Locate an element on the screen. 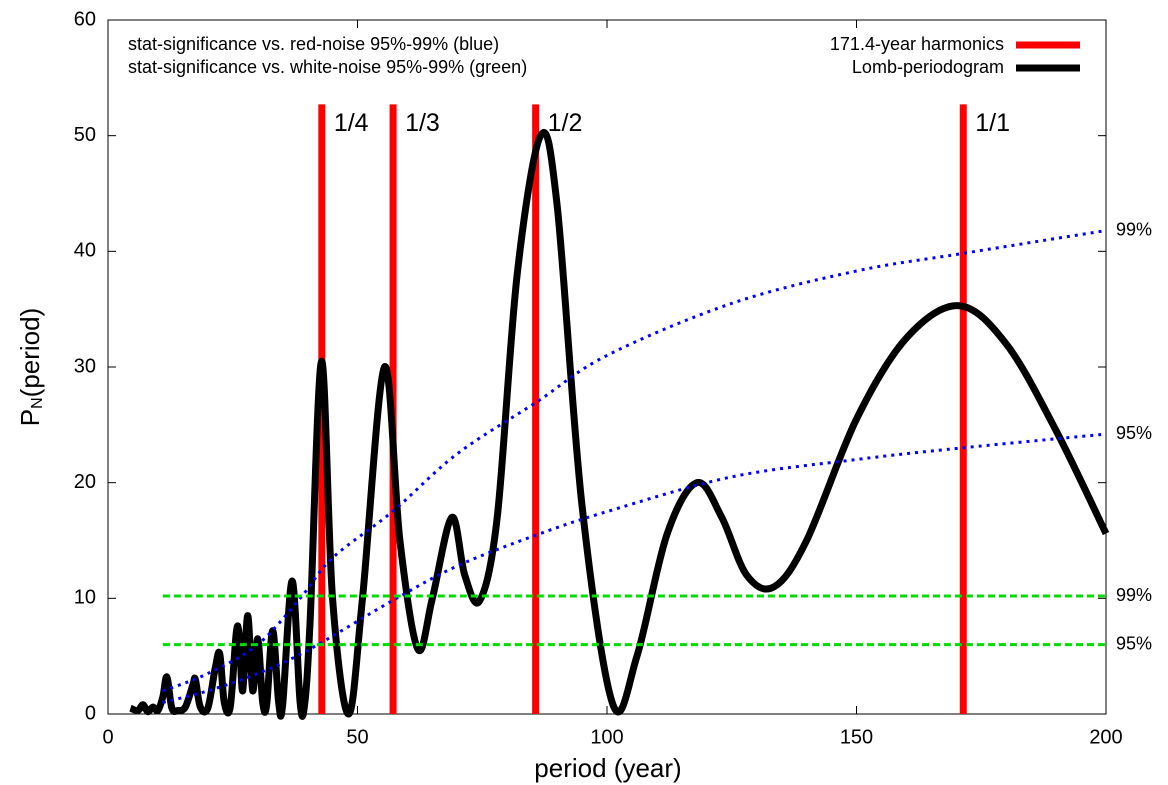 This screenshot has height=785, width=1168. y-tick-label: 50 is located at coordinates (85, 135).